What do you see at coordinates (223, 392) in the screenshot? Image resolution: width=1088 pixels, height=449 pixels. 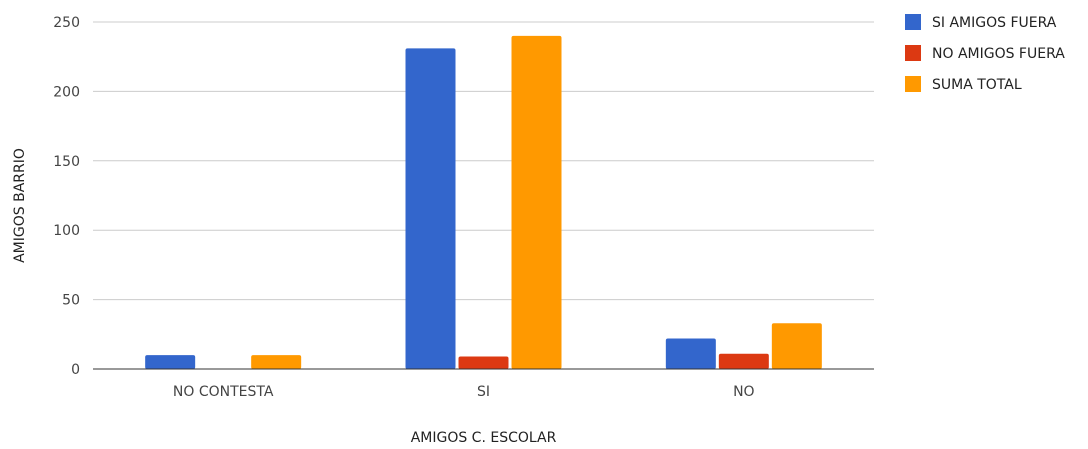 I see `x-tick-label: NO CONTESTA` at bounding box center [223, 392].